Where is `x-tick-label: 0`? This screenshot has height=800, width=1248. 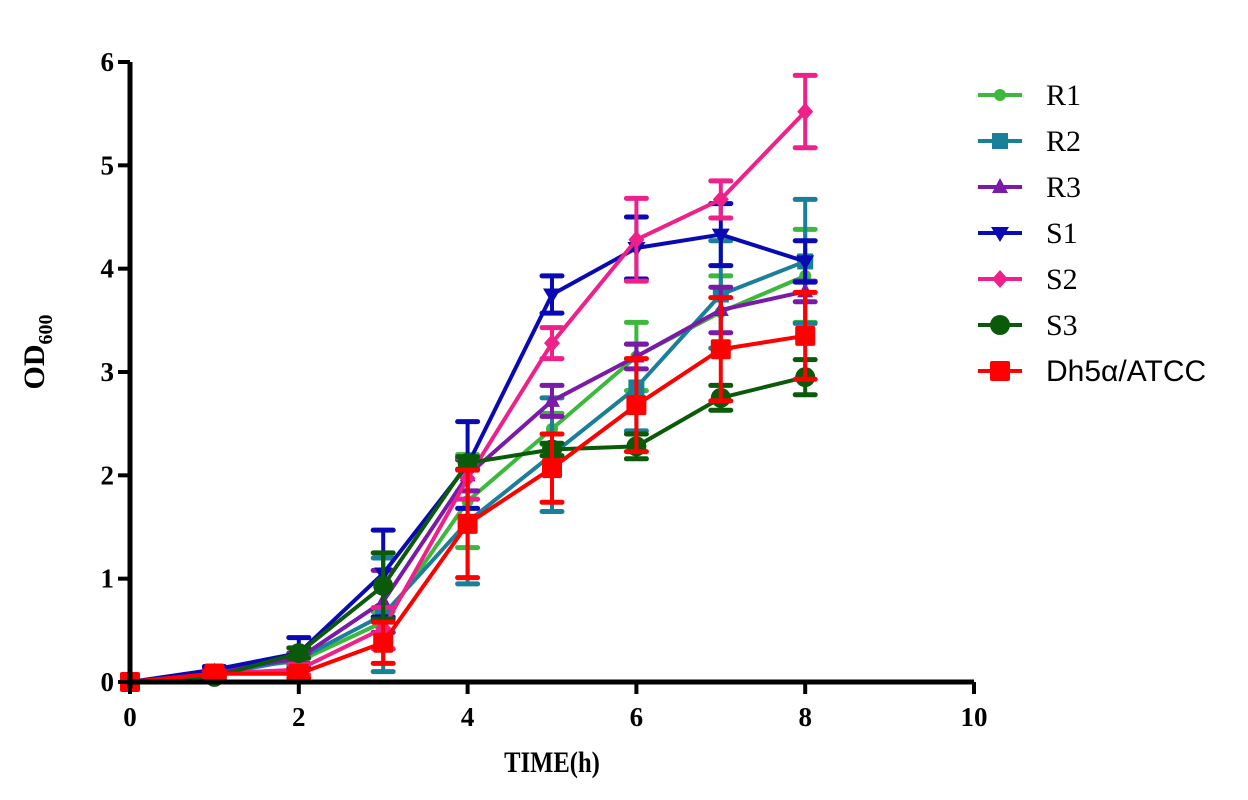 x-tick-label: 0 is located at coordinates (130, 717).